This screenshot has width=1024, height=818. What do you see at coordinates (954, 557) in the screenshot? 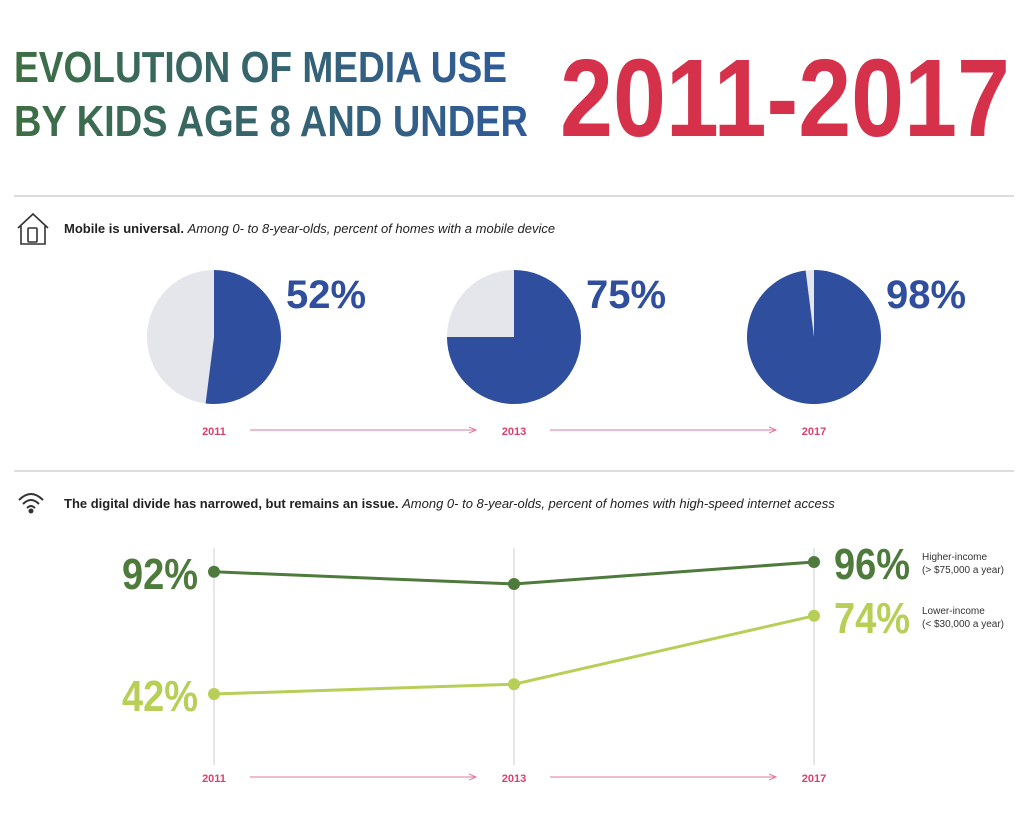
I see `legend-name: Higher-income` at bounding box center [954, 557].